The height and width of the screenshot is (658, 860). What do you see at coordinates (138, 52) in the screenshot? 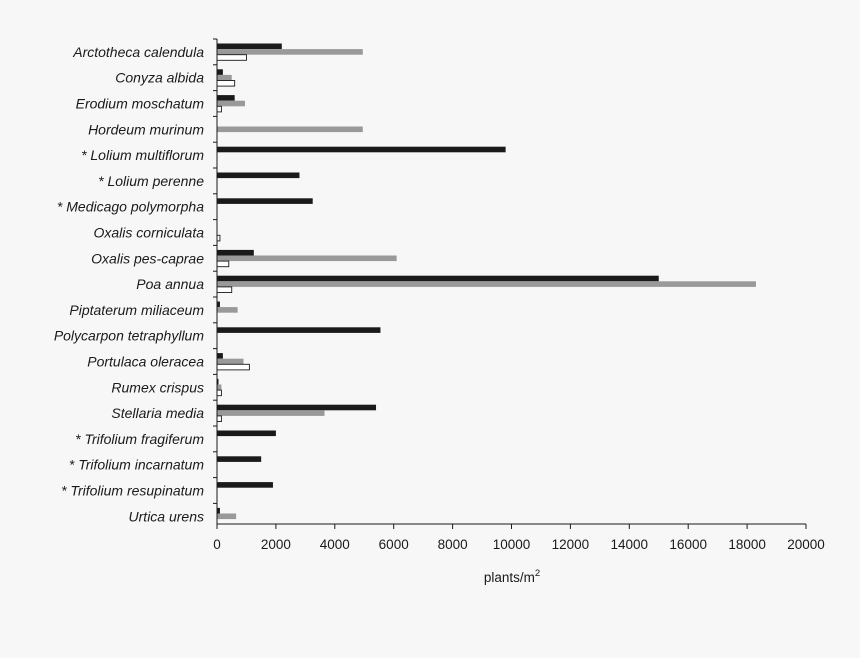
I see `category-label: Arctotheca calendula` at bounding box center [138, 52].